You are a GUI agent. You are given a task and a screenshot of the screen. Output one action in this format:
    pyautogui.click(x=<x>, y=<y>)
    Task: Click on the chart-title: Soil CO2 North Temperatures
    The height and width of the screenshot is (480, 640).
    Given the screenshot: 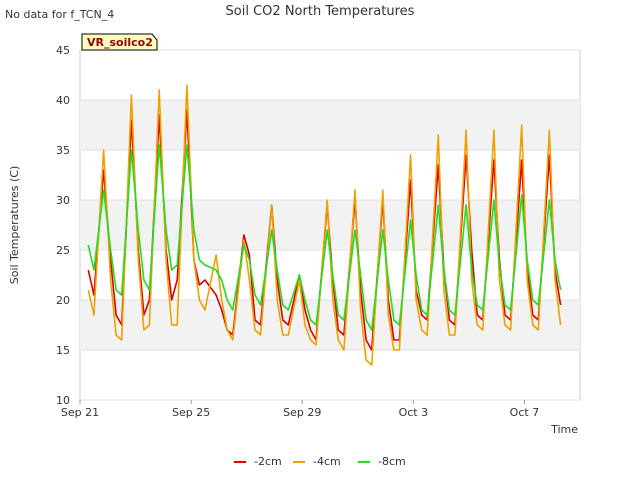 What is the action you would take?
    pyautogui.click(x=320, y=11)
    